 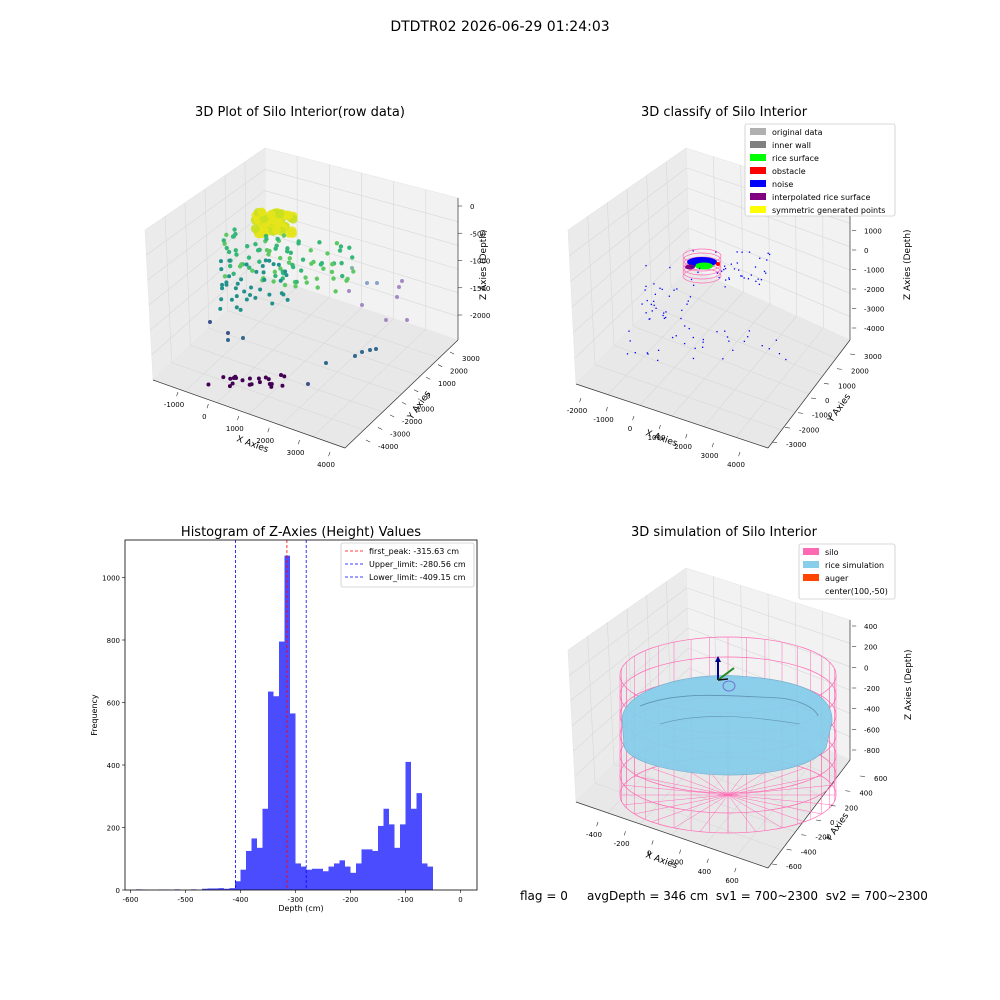 I want to click on classify-z-axis-label: Z Axies (Depth), so click(x=908, y=264).